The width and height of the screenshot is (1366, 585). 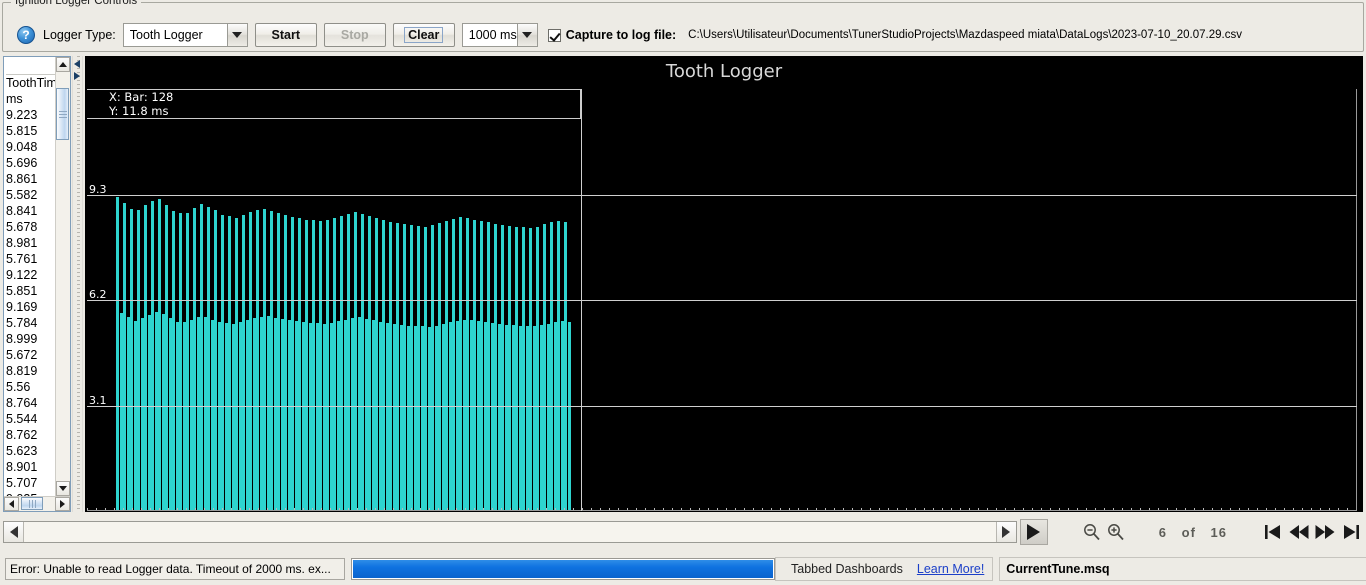 I want to click on zoom-out-icon, so click(x=1092, y=532).